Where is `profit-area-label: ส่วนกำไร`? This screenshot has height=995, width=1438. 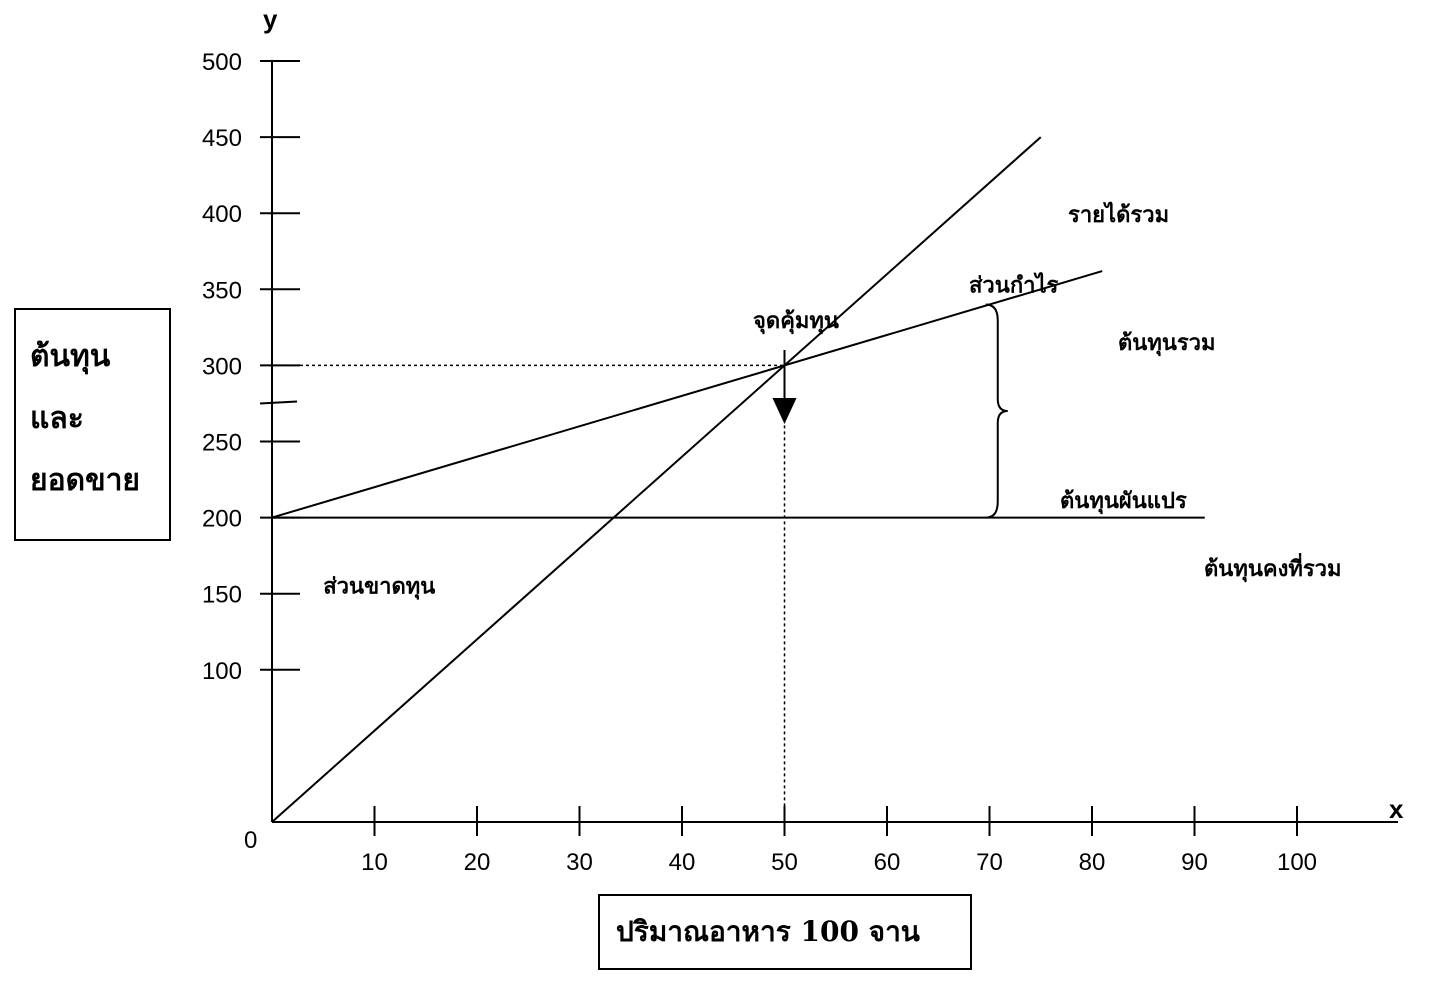
profit-area-label: ส่วนกำไร is located at coordinates (1014, 284).